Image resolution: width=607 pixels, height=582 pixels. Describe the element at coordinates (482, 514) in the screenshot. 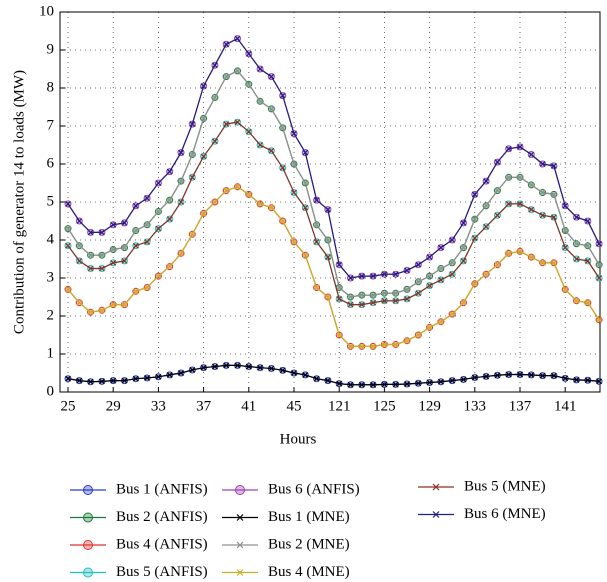

I see `legend-item: Bus 6 (MNE)` at that location.